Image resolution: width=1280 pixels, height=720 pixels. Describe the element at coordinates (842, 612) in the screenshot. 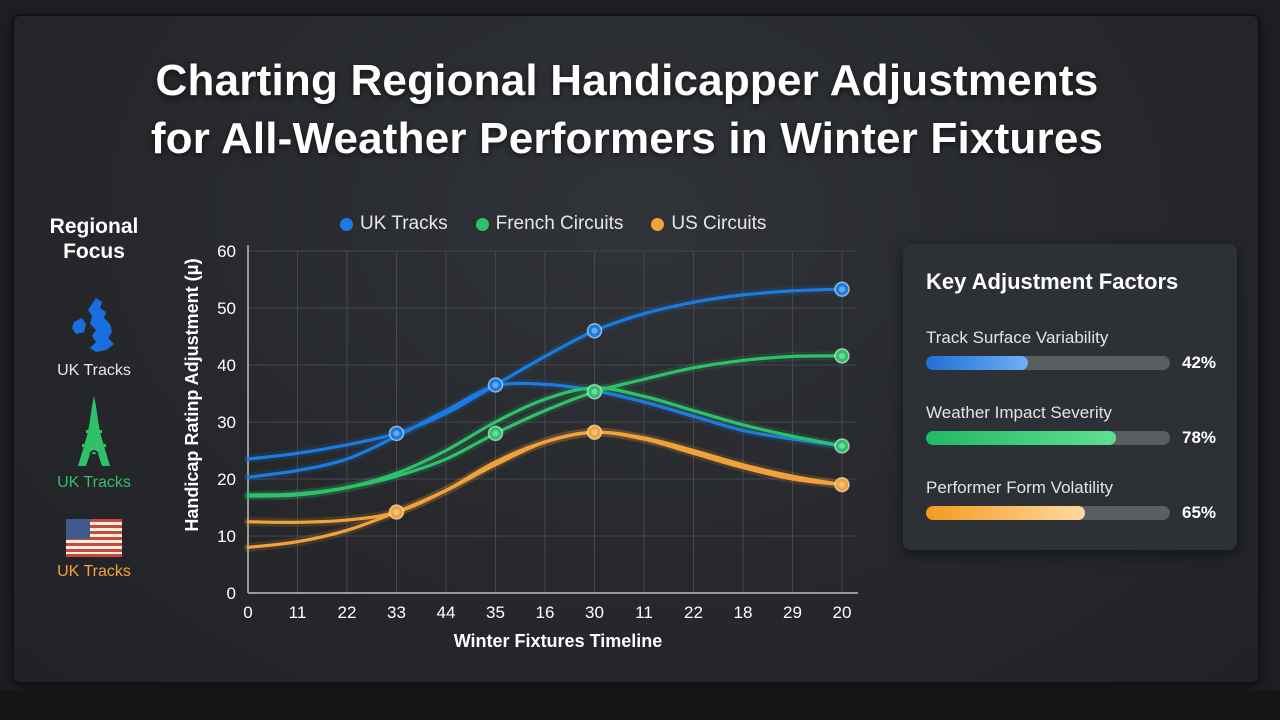

I see `x-tick-label: 20` at that location.